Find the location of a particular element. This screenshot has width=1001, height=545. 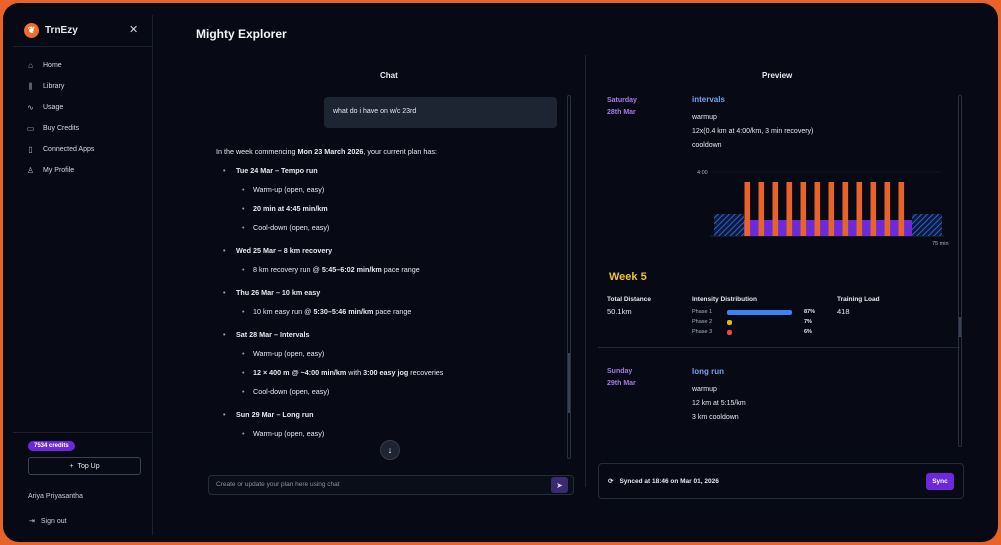

page-title: Mighty Explorer is located at coordinates (241, 34).